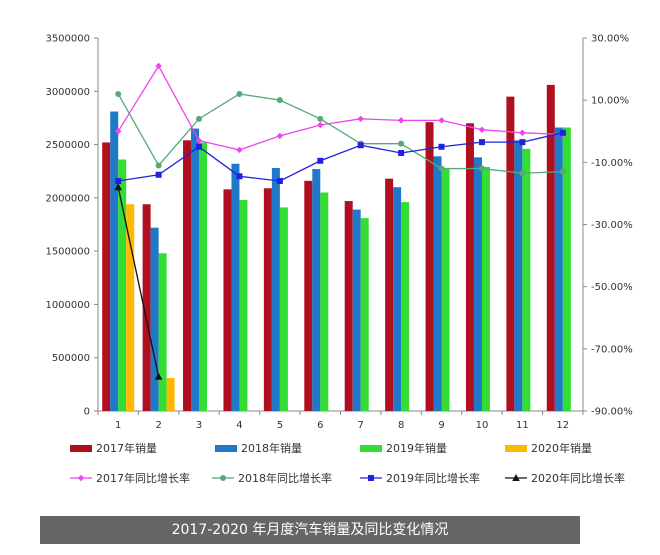  Describe the element at coordinates (401, 425) in the screenshot. I see `x-axis-tick-label: 8` at that location.